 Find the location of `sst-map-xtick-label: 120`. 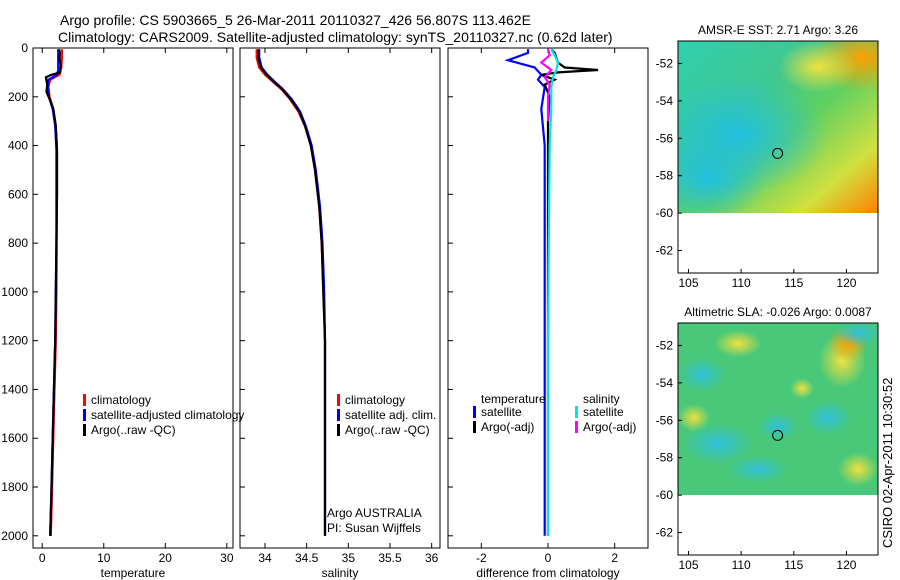

sst-map-xtick-label: 120 is located at coordinates (846, 283).